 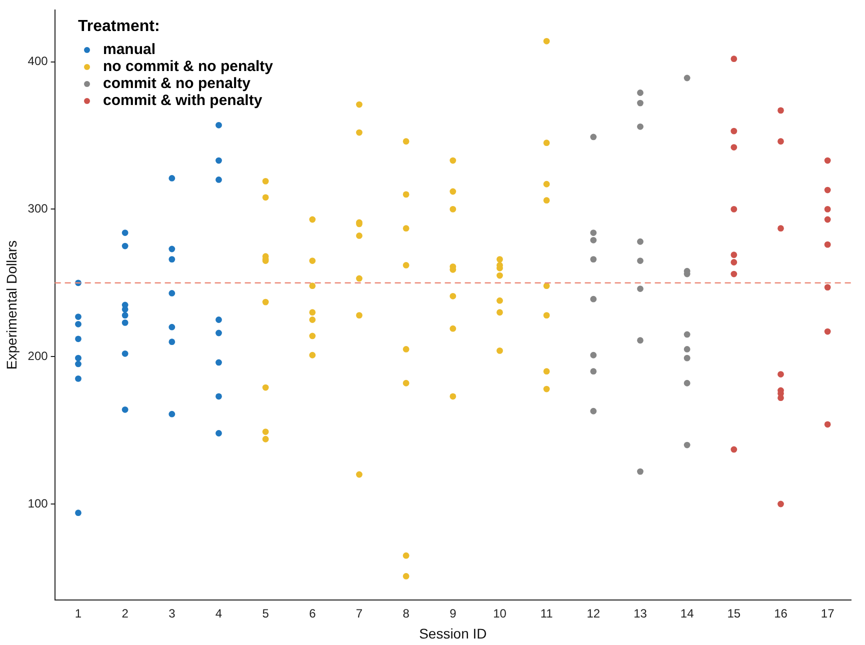 What do you see at coordinates (406, 613) in the screenshot?
I see `x-tick-label: 8` at bounding box center [406, 613].